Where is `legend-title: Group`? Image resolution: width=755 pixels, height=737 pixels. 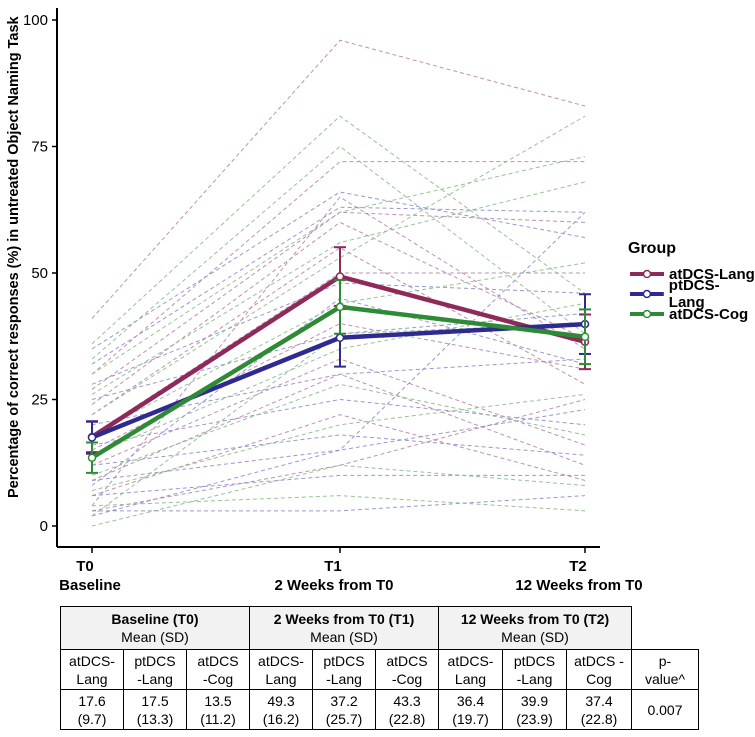 legend-title: Group is located at coordinates (652, 248).